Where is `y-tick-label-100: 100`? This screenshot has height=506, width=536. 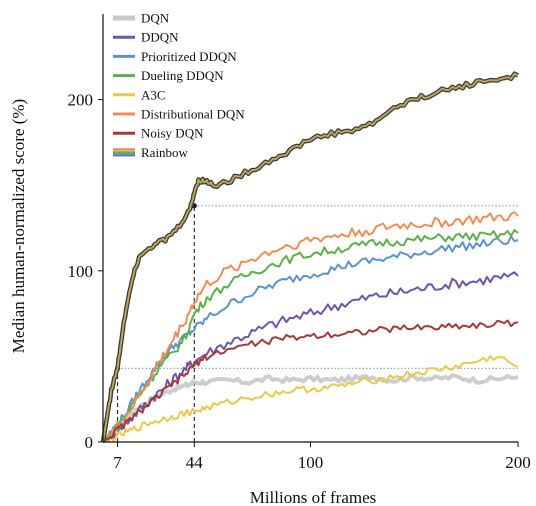 y-tick-label-100: 100 is located at coordinates (81, 271).